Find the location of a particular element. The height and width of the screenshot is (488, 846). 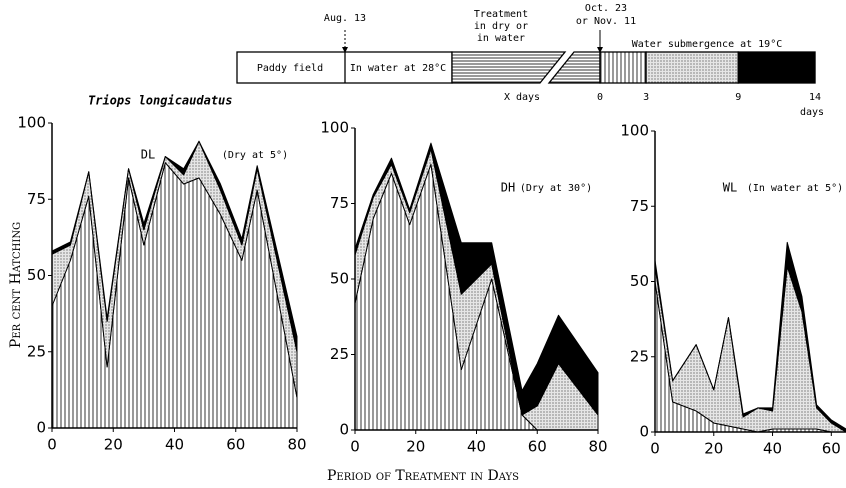

scale-label: 9 is located at coordinates (738, 97).